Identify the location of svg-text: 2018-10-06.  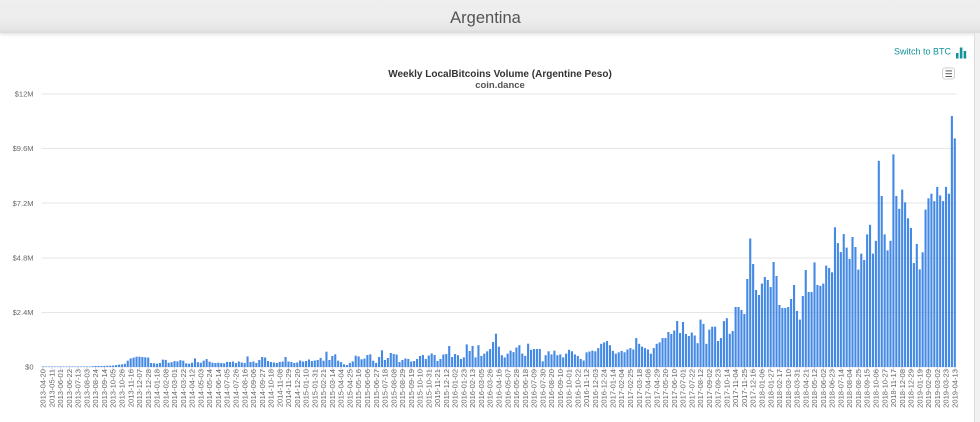
(875, 388).